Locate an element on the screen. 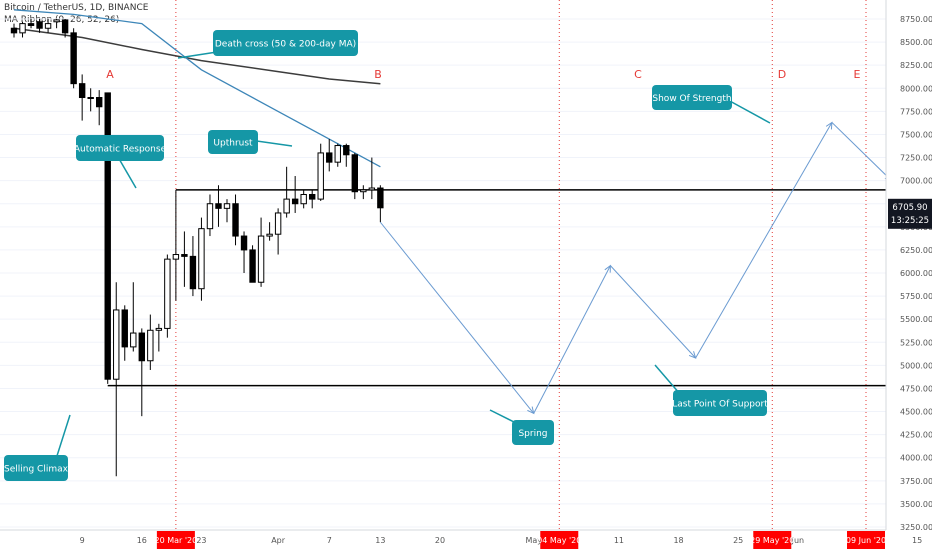 The image size is (932, 550). callout: Automatic Response is located at coordinates (120, 162).